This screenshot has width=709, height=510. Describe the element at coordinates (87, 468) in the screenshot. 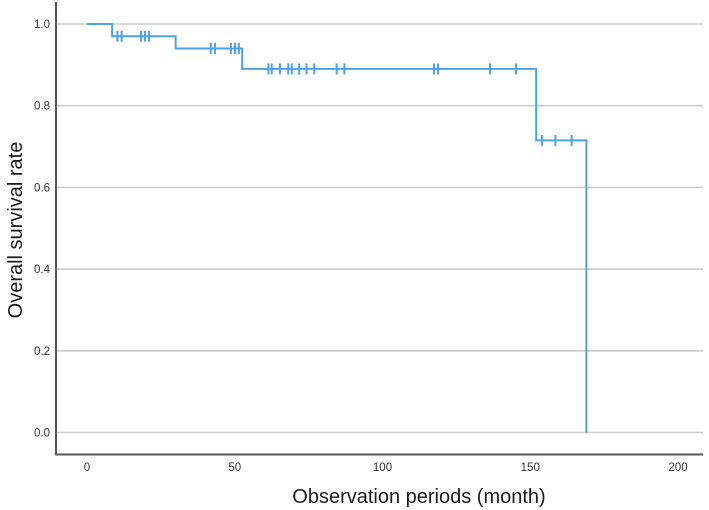

I see `x-tick-label: 0` at that location.